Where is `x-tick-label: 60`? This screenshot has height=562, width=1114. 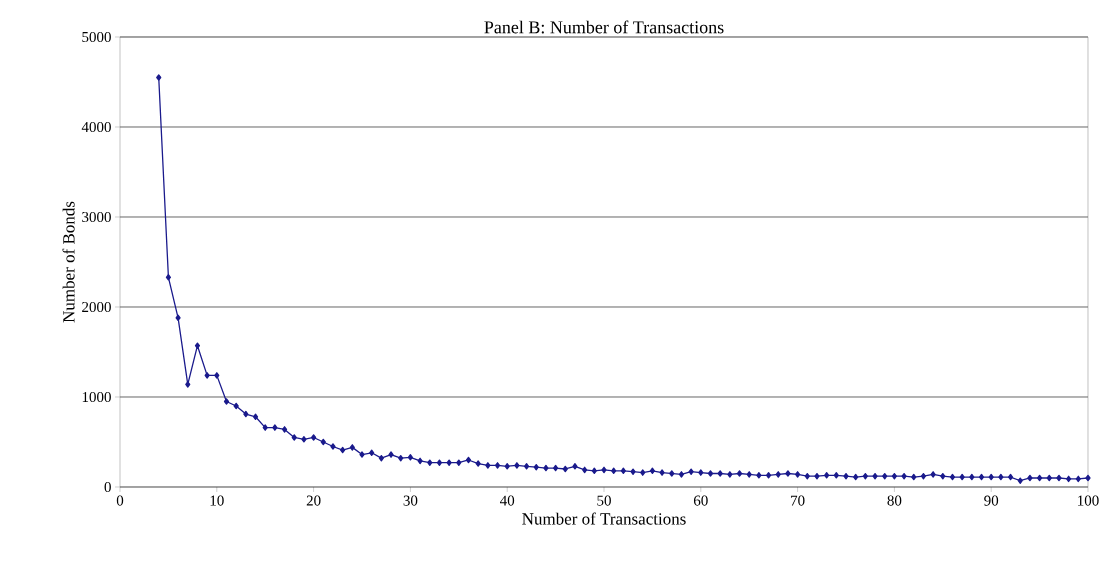 x-tick-label: 60 is located at coordinates (700, 500).